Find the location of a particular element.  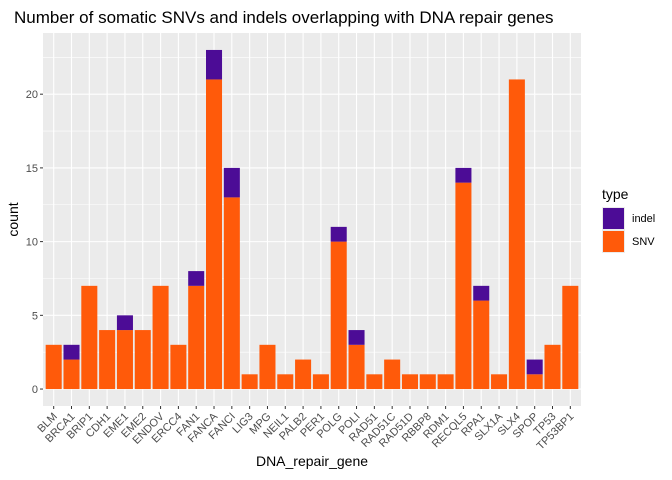

bar-indel-rpa1 is located at coordinates (481, 293).